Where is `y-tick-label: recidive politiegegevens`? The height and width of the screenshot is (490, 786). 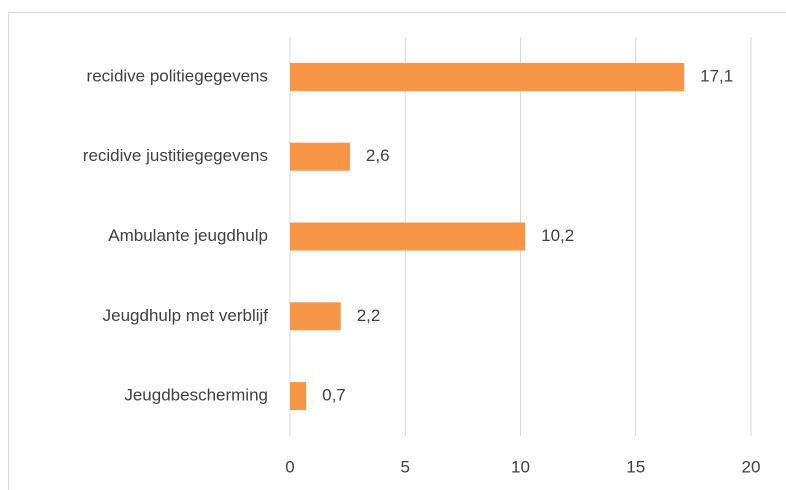
y-tick-label: recidive politiegegevens is located at coordinates (177, 75).